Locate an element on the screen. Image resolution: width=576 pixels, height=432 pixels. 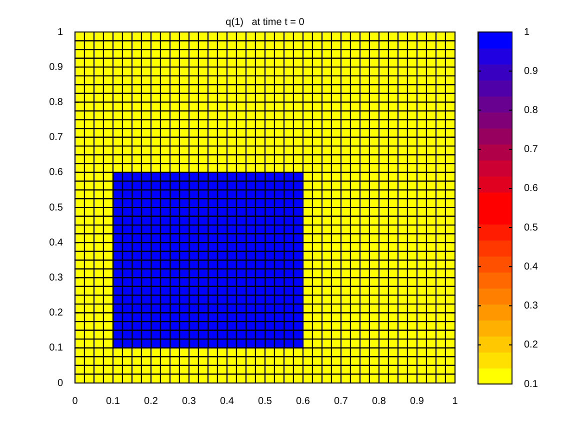
y-tick-label: 0.2 is located at coordinates (56, 313).